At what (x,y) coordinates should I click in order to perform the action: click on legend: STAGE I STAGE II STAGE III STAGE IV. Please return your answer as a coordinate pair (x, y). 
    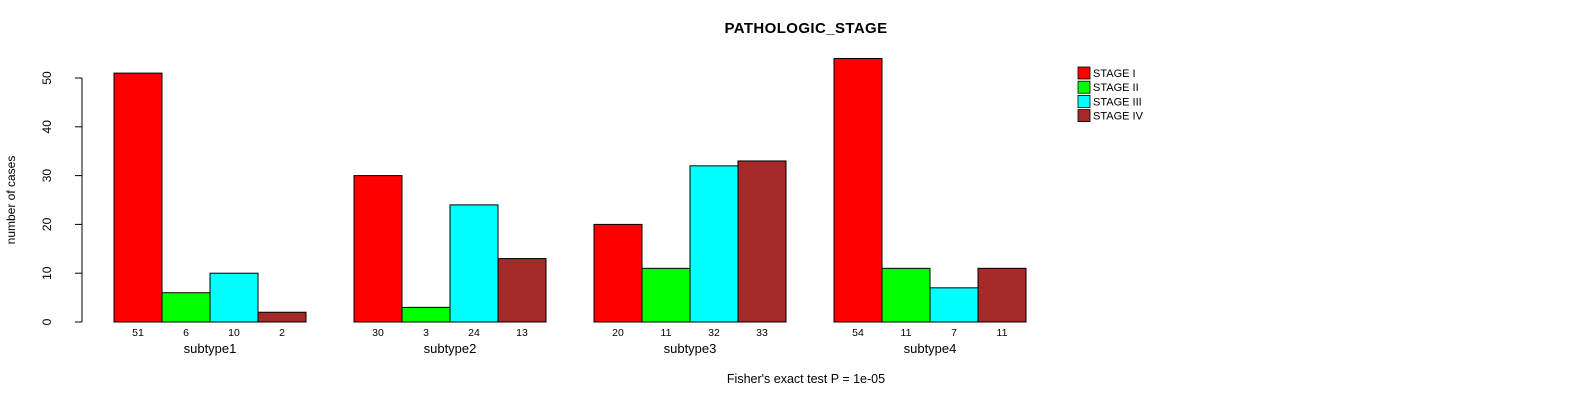
    Looking at the image, I should click on (1110, 94).